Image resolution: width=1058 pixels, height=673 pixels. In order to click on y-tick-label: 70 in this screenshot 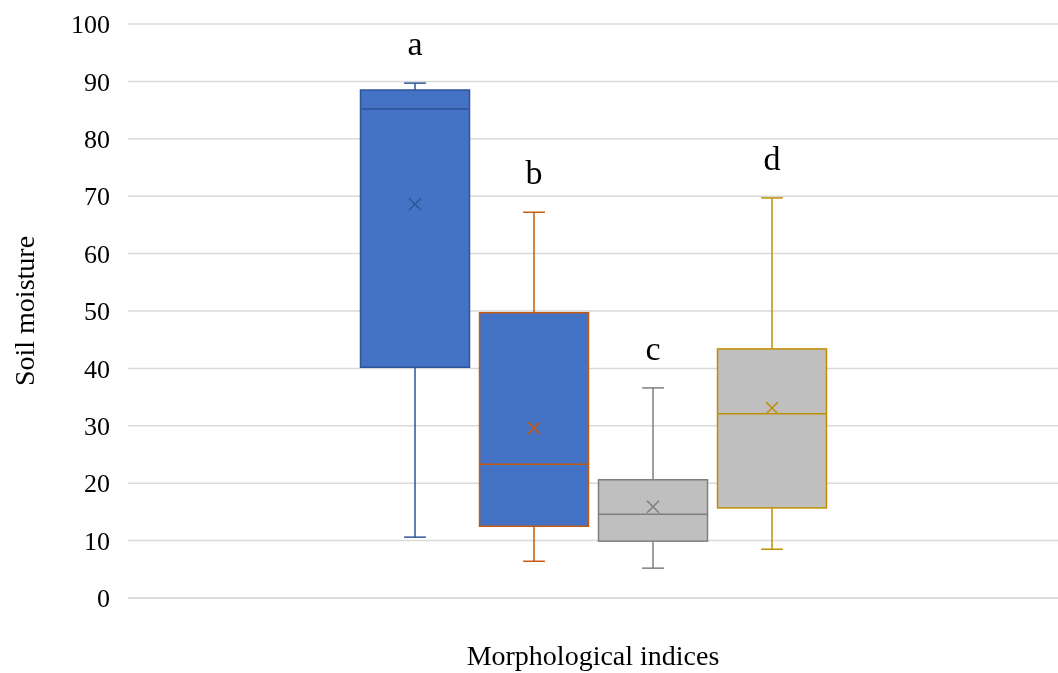, I will do `click(97, 197)`.